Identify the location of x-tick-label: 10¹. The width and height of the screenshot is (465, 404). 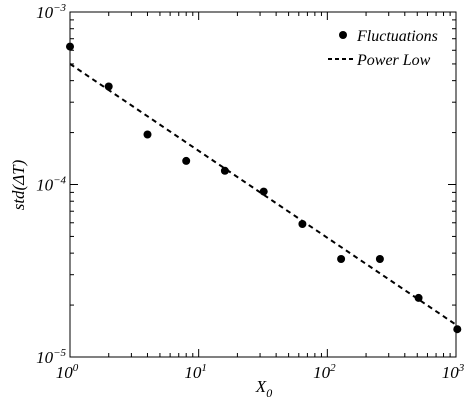
(195, 372).